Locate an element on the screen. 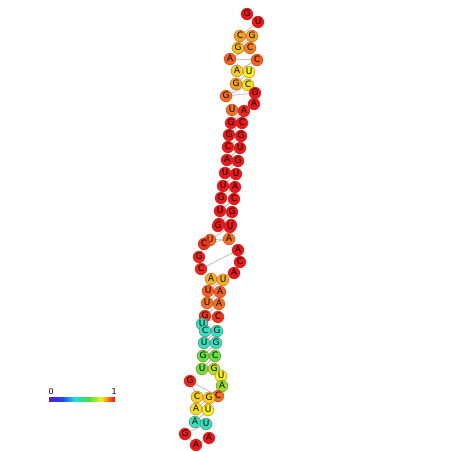 This screenshot has width=452, height=452. colorbar-max: 1 is located at coordinates (113, 391).